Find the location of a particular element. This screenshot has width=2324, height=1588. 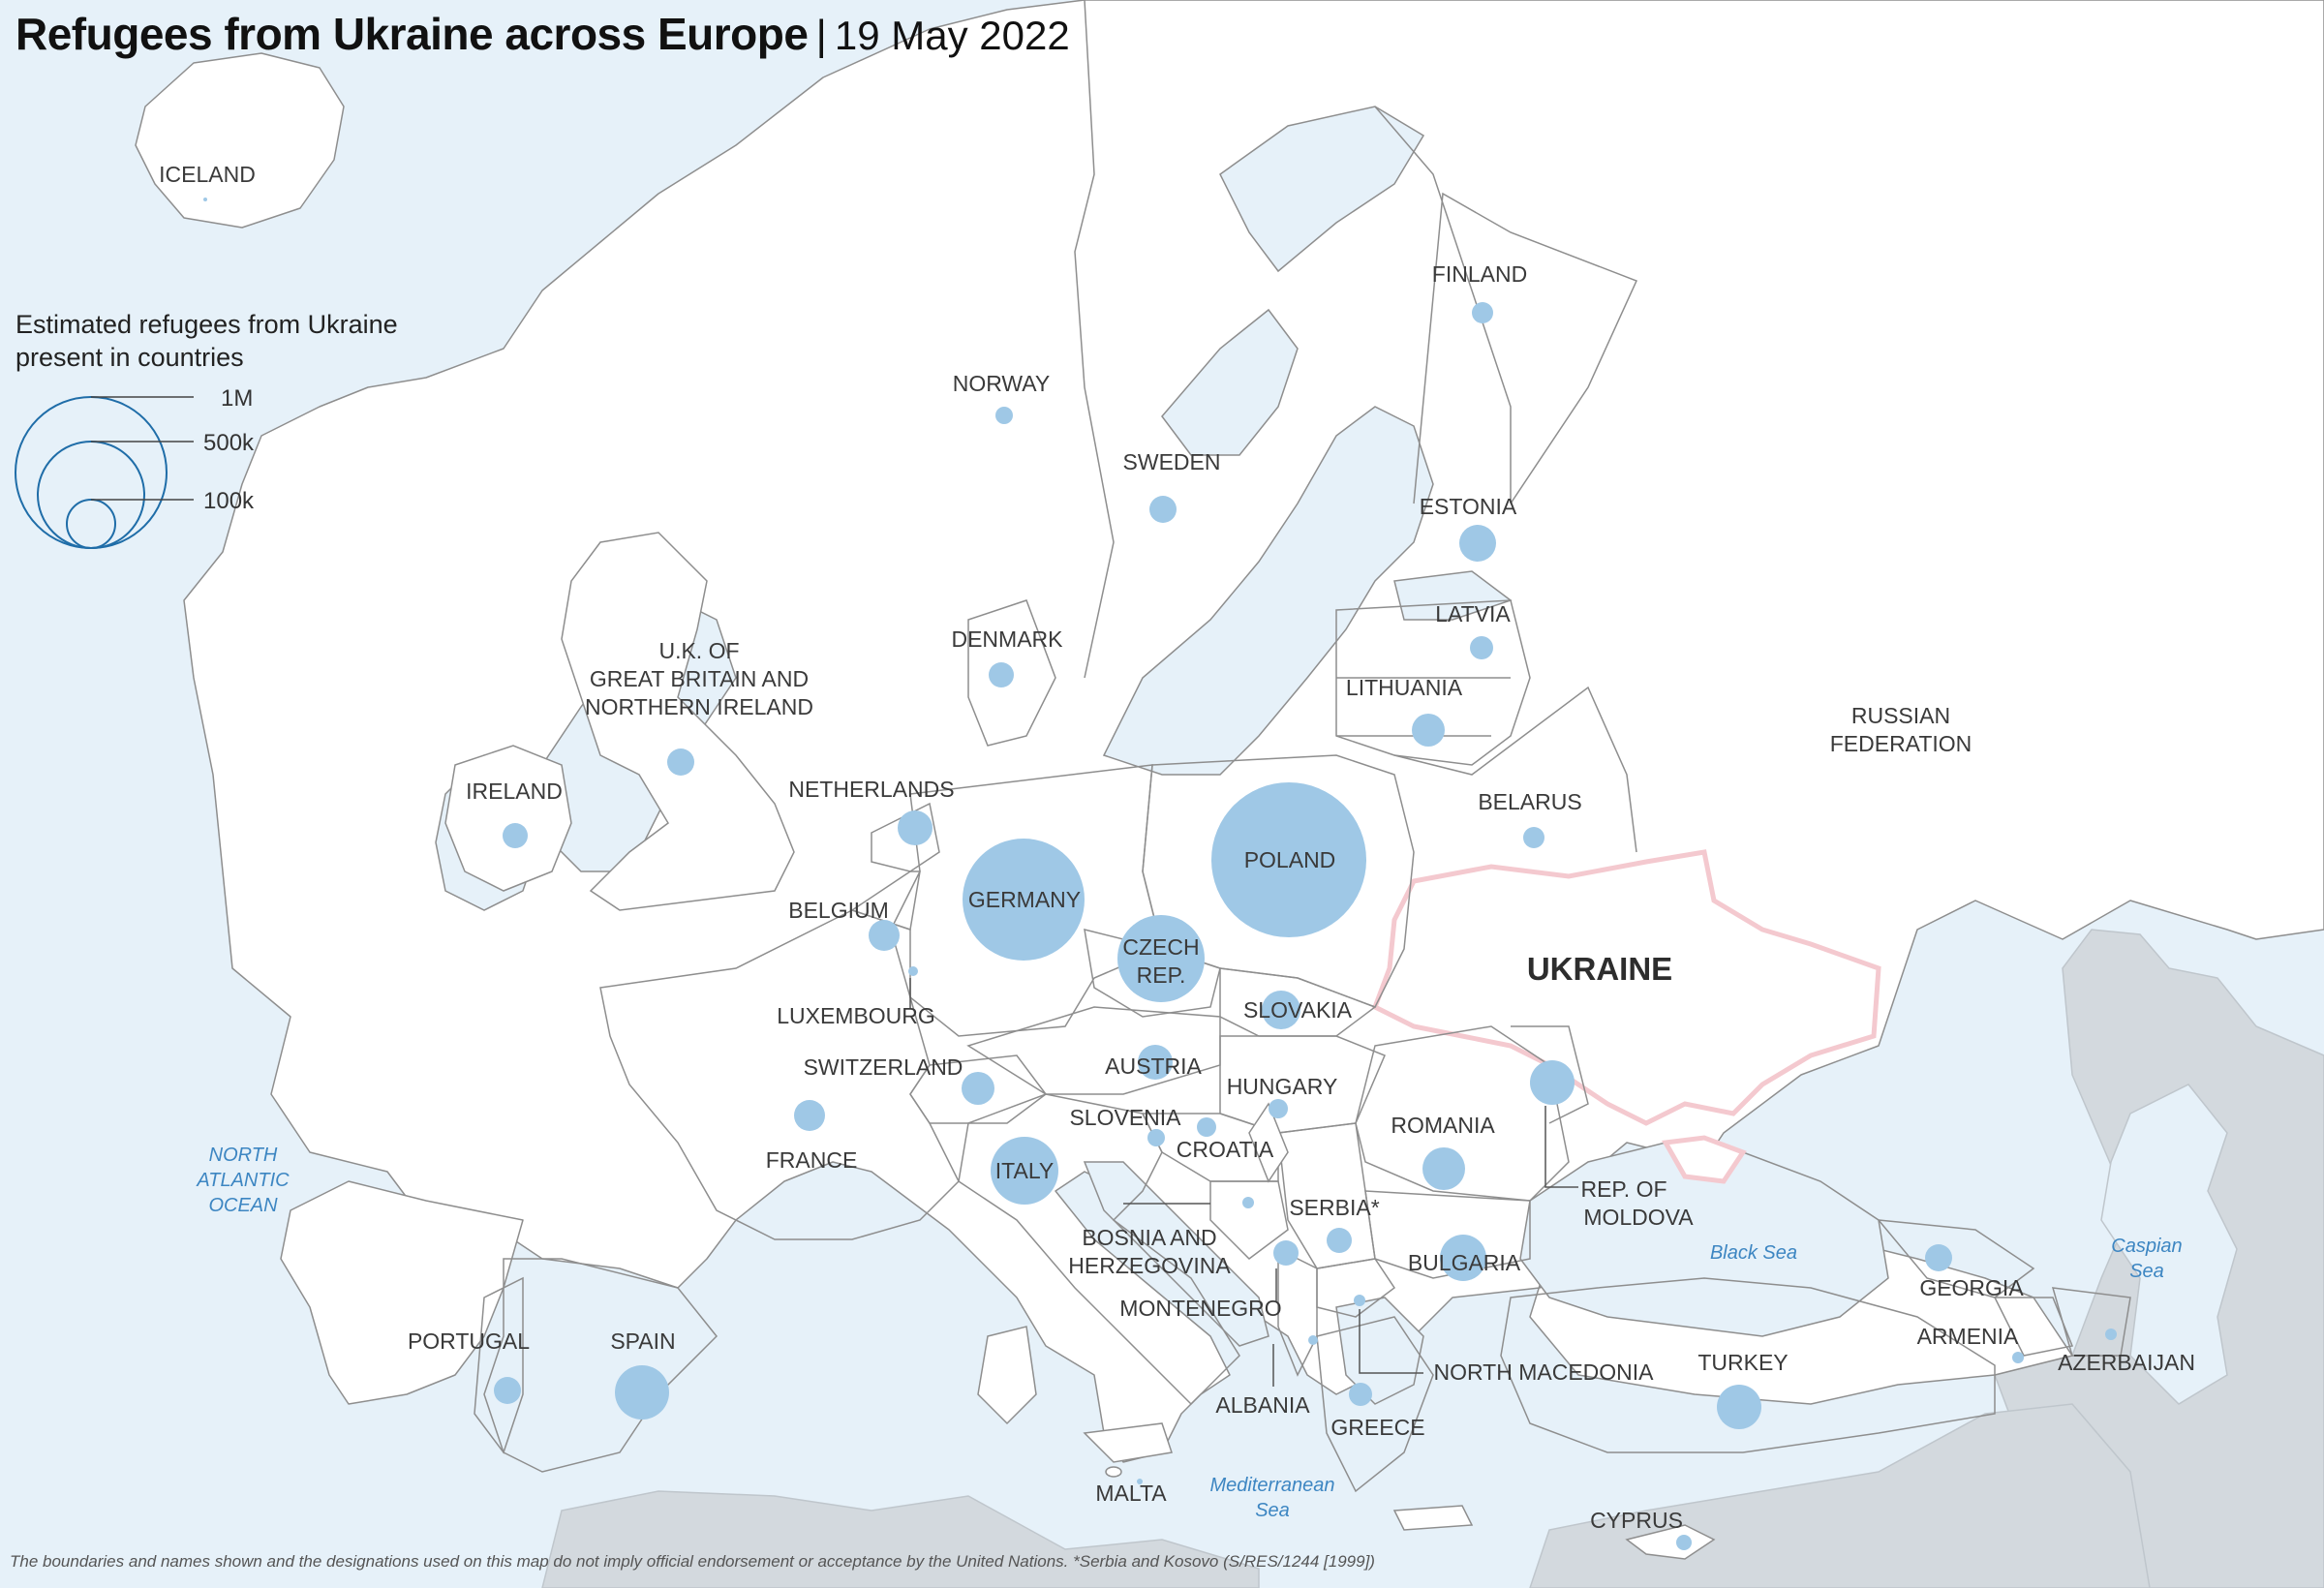

bubble-bosnia is located at coordinates (1248, 1202).